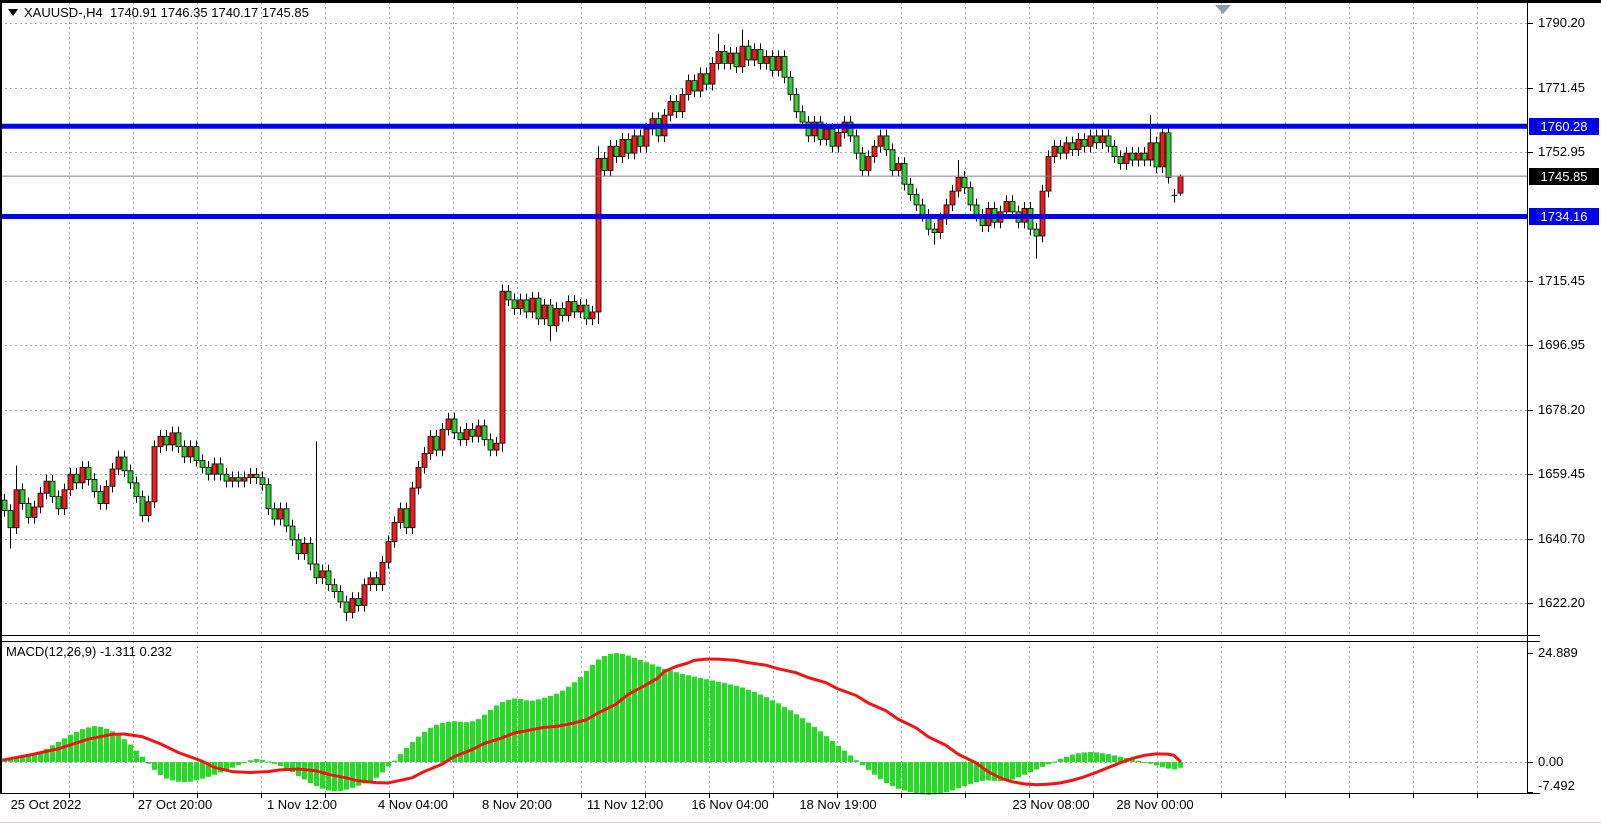  What do you see at coordinates (13, 12) in the screenshot?
I see `symbol-dropdown-icon` at bounding box center [13, 12].